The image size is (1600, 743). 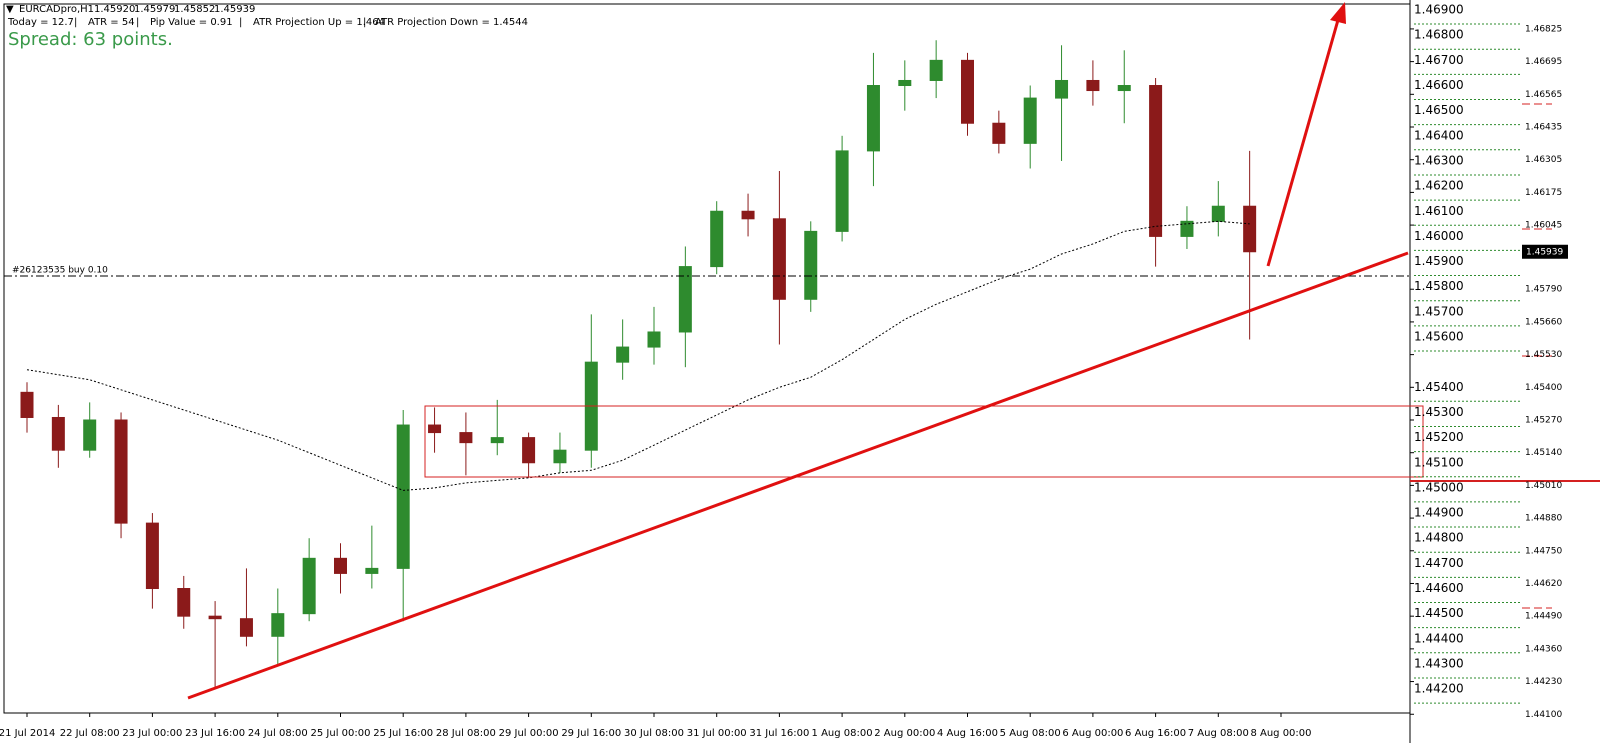 What do you see at coordinates (1439, 186) in the screenshot?
I see `level-label: 1.46200` at bounding box center [1439, 186].